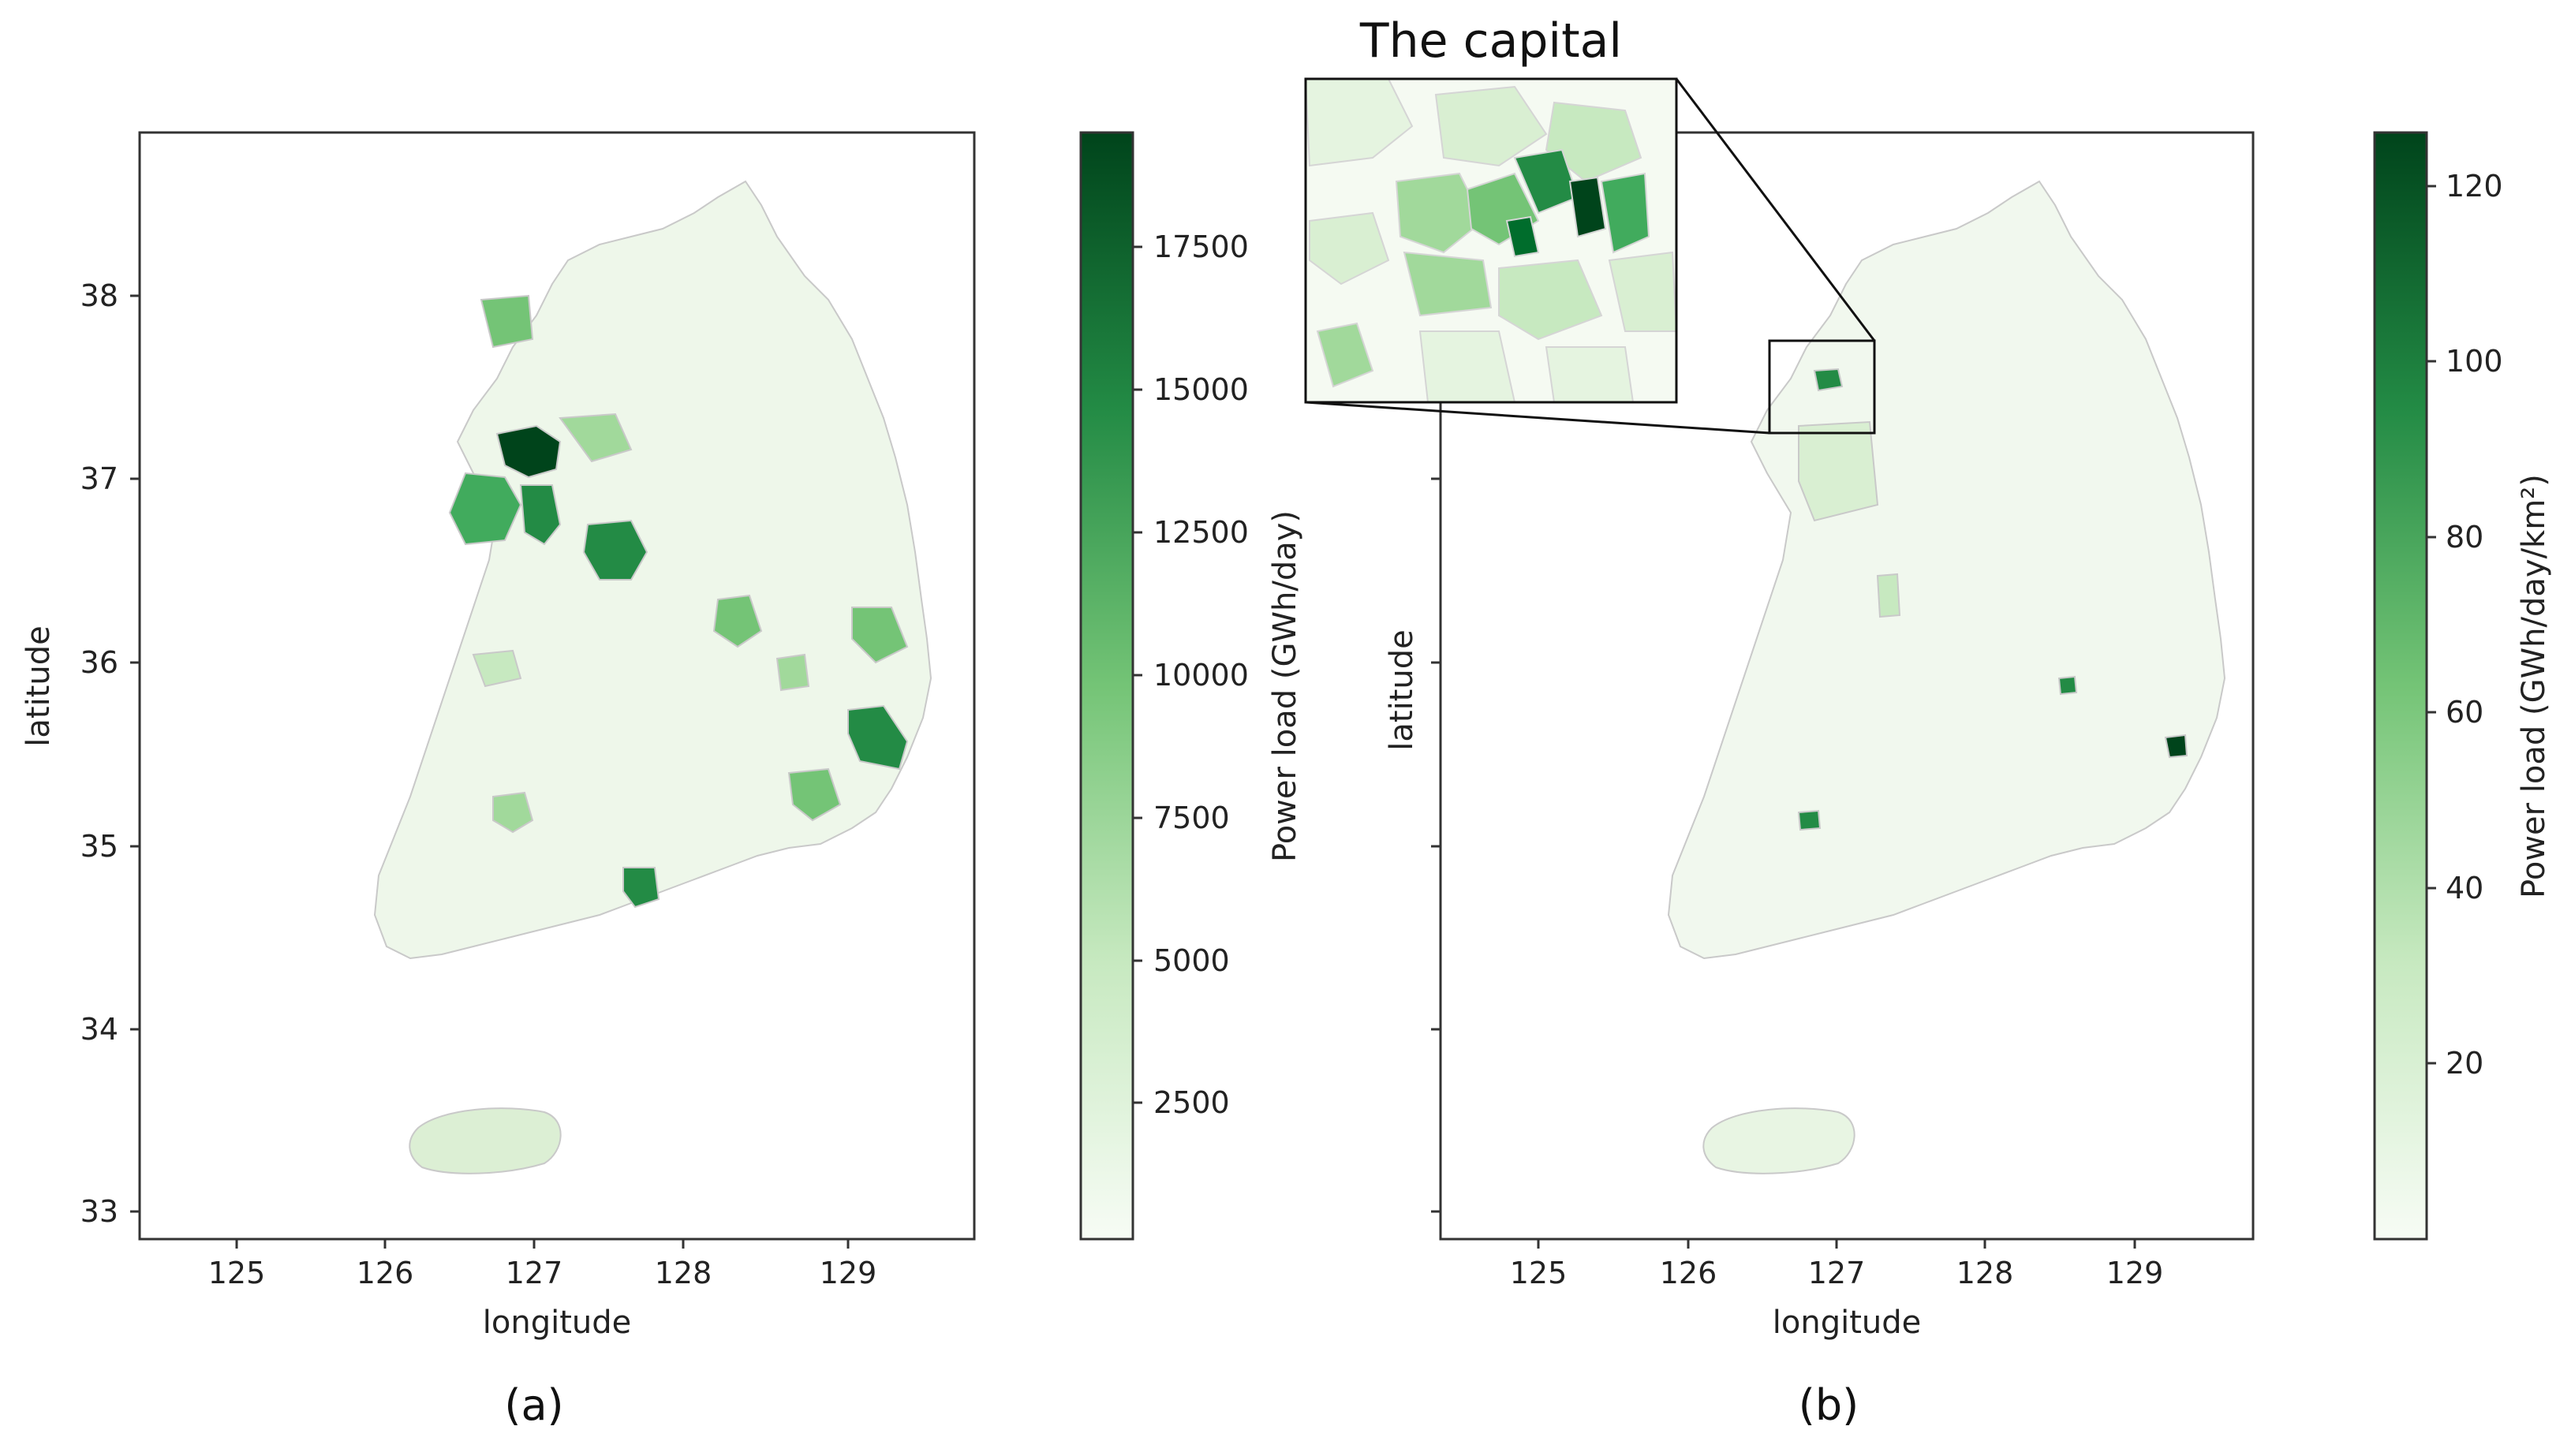 Image resolution: width=2571 pixels, height=1456 pixels. I want to click on inset-frame, so click(1491, 240).